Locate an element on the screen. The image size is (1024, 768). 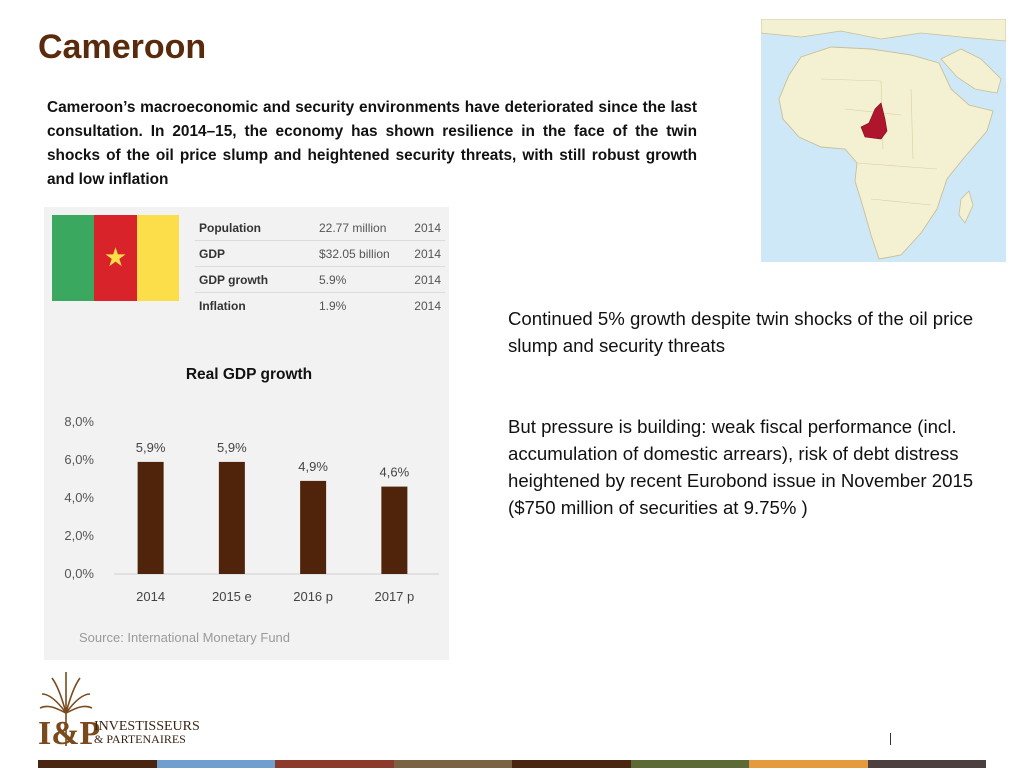
stat-label: GDP growth is located at coordinates (255, 279).